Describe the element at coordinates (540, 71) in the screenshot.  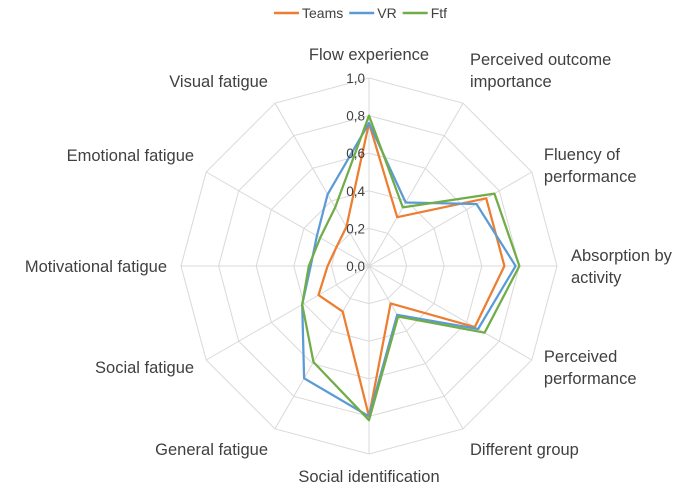
I see `axis-label: Perceived outcome importance` at that location.